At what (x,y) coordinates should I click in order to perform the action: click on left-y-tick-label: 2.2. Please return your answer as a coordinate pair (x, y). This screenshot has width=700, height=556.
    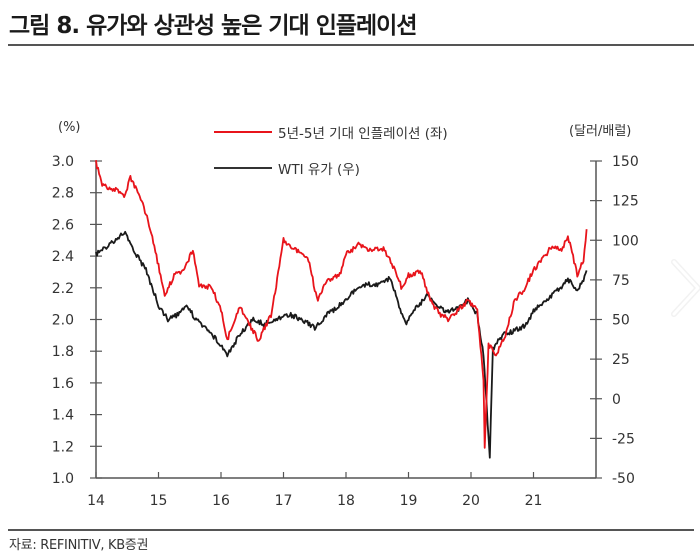
    Looking at the image, I should click on (63, 289).